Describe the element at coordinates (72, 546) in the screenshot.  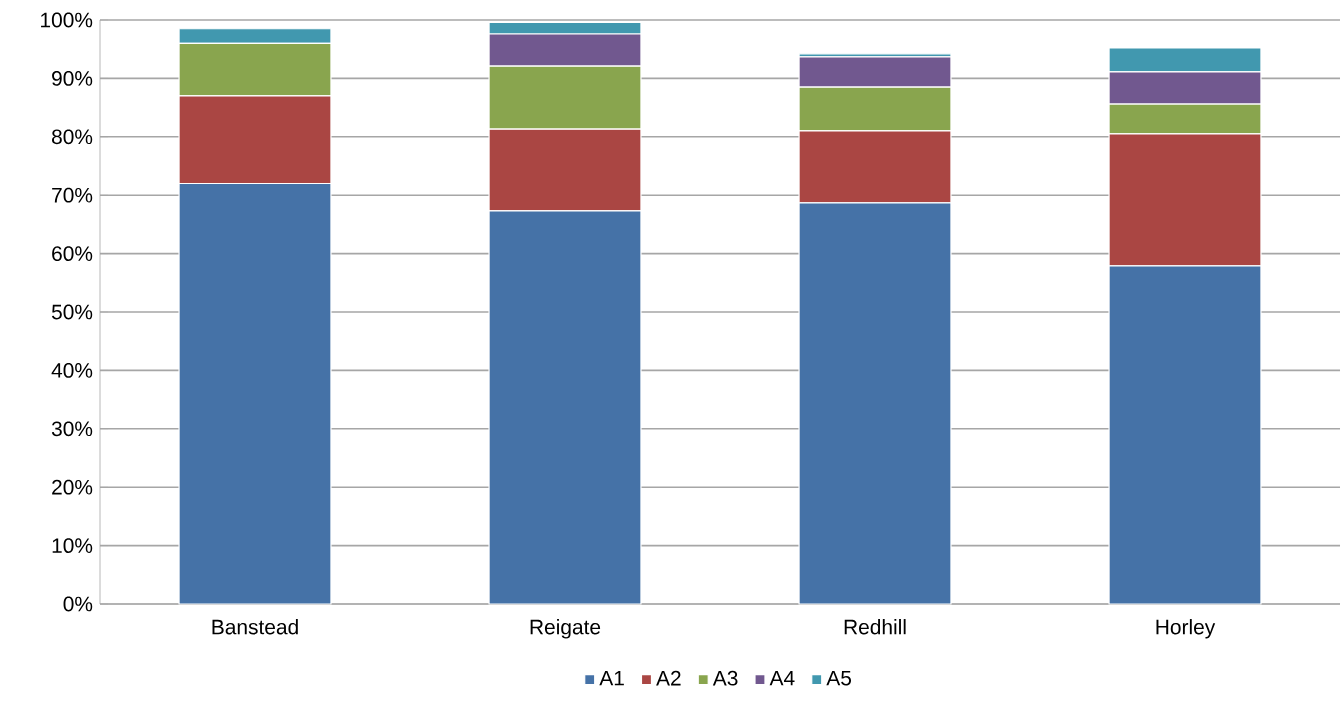
I see `y-tick-label: 10%` at that location.